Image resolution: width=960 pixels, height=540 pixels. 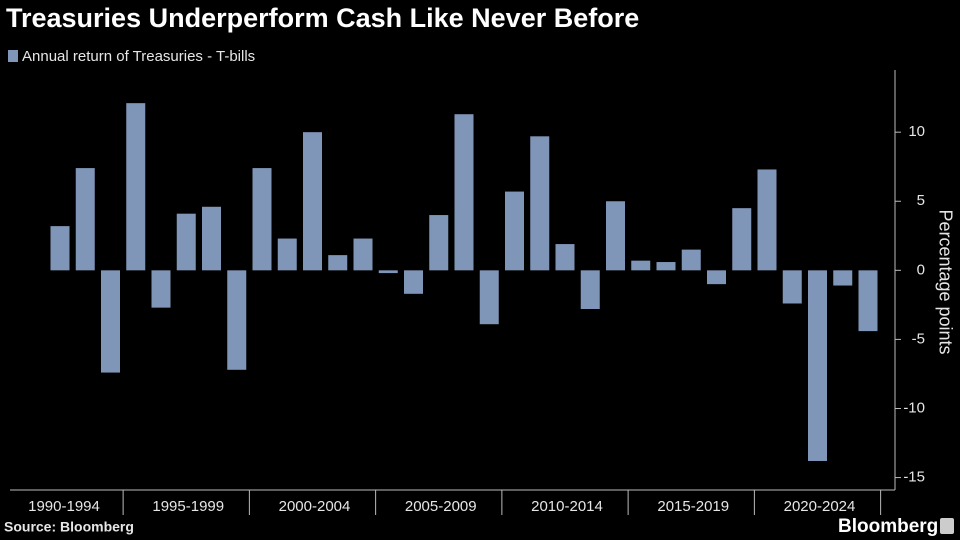 I want to click on legend-label: Annual return of Treasuries - T-bills, so click(x=138, y=56).